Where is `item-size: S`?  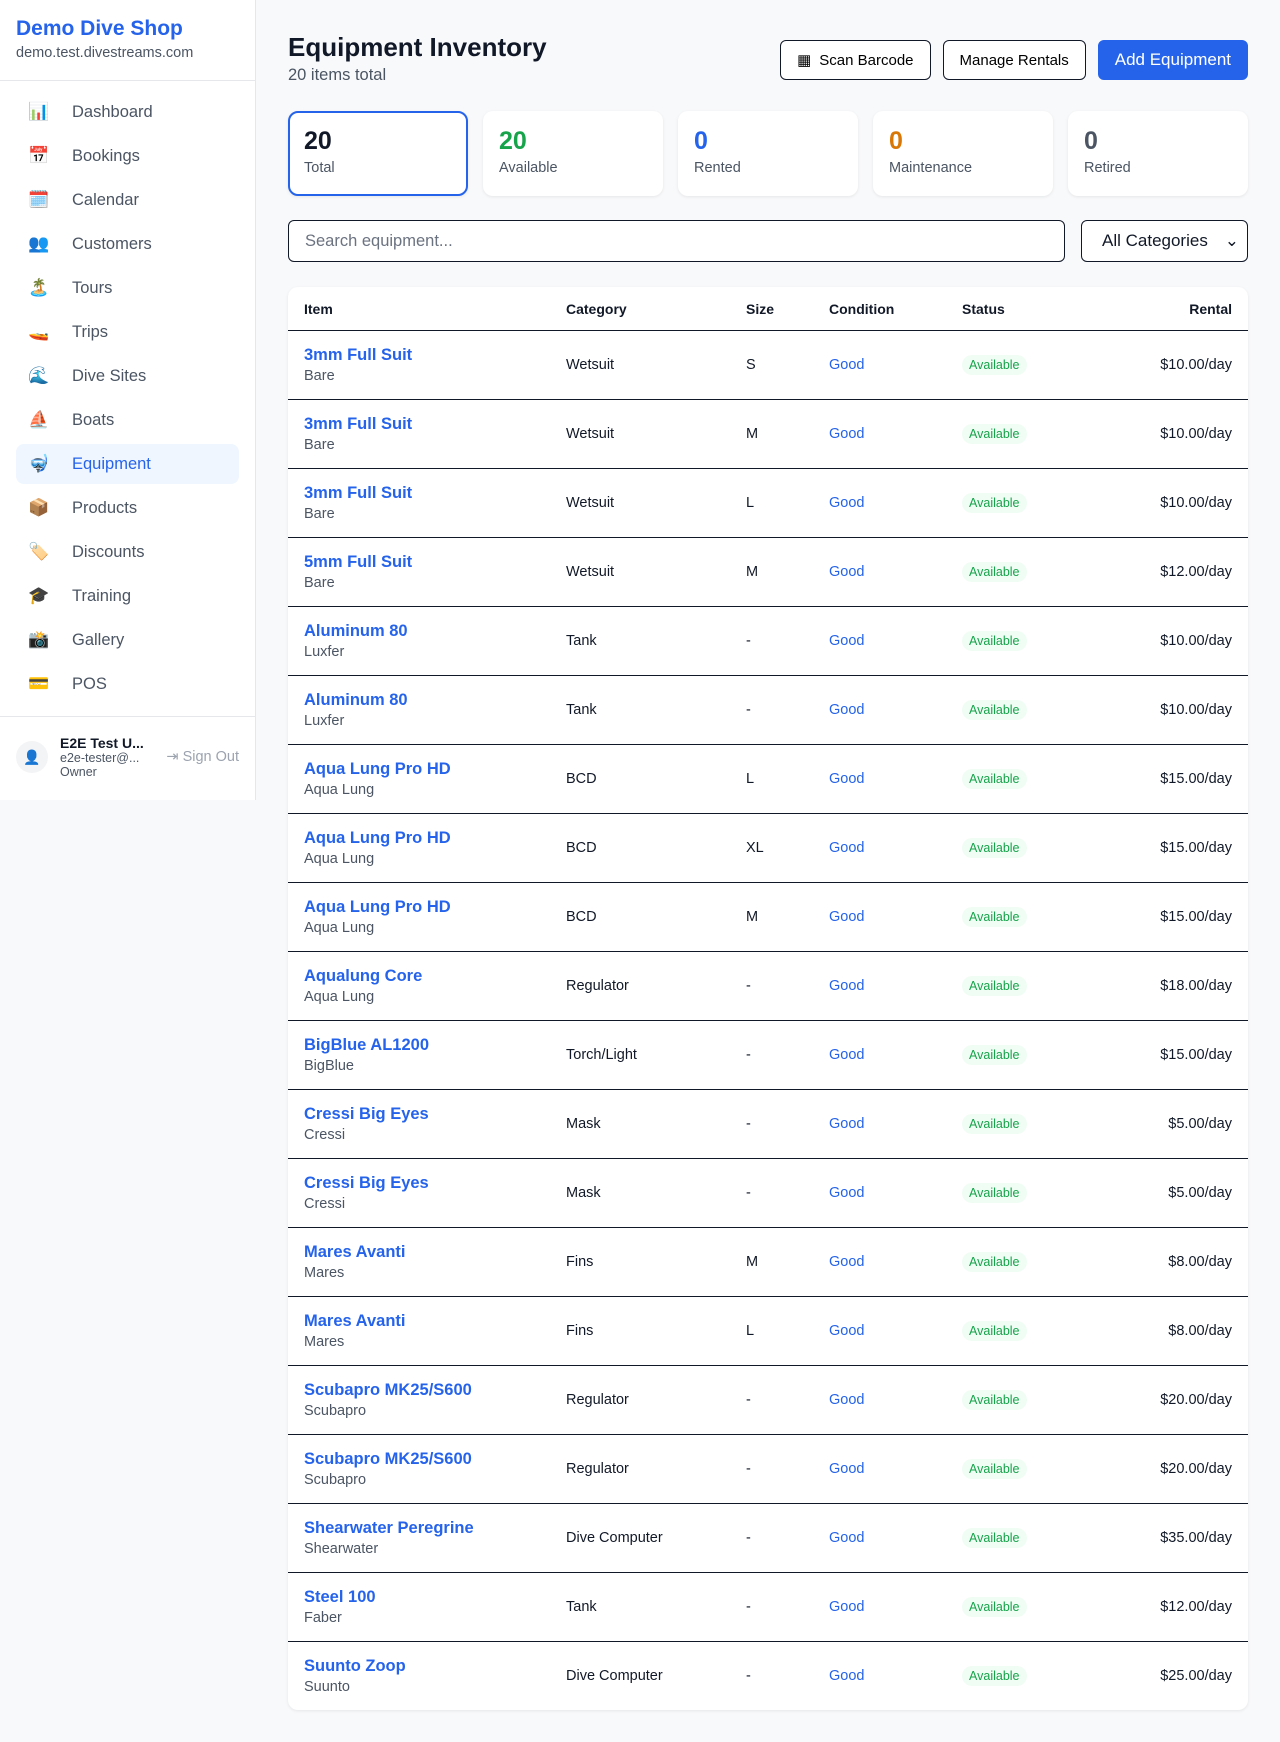 item-size: S is located at coordinates (751, 365).